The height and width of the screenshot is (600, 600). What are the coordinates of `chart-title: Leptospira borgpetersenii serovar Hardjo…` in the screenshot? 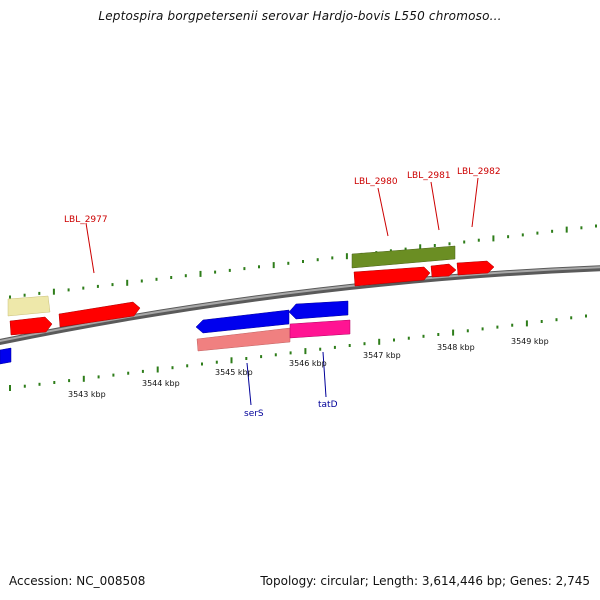 It's located at (300, 16).